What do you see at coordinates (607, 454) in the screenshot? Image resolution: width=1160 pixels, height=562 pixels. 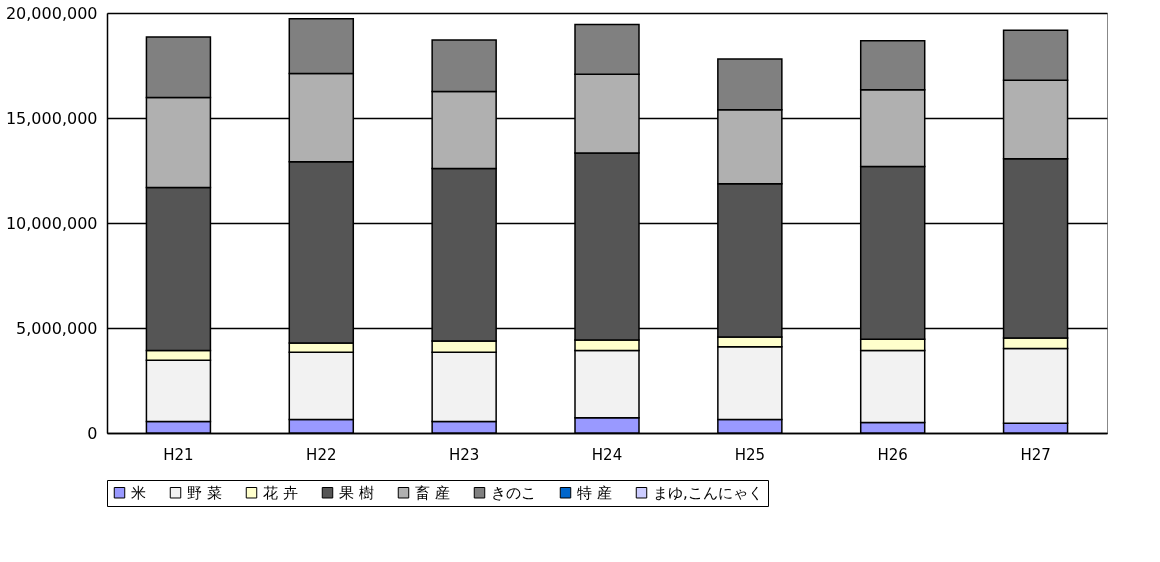 I see `x-tick-label: H24` at bounding box center [607, 454].